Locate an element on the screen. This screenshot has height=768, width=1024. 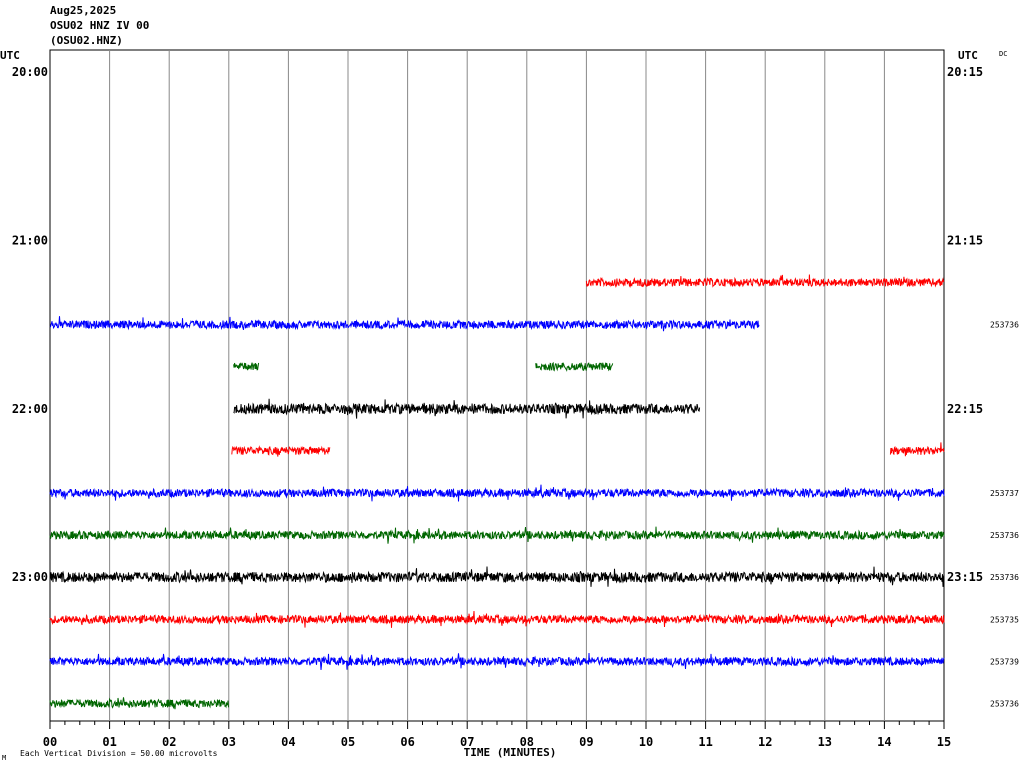
right-time-label: 20:15 is located at coordinates (965, 72).